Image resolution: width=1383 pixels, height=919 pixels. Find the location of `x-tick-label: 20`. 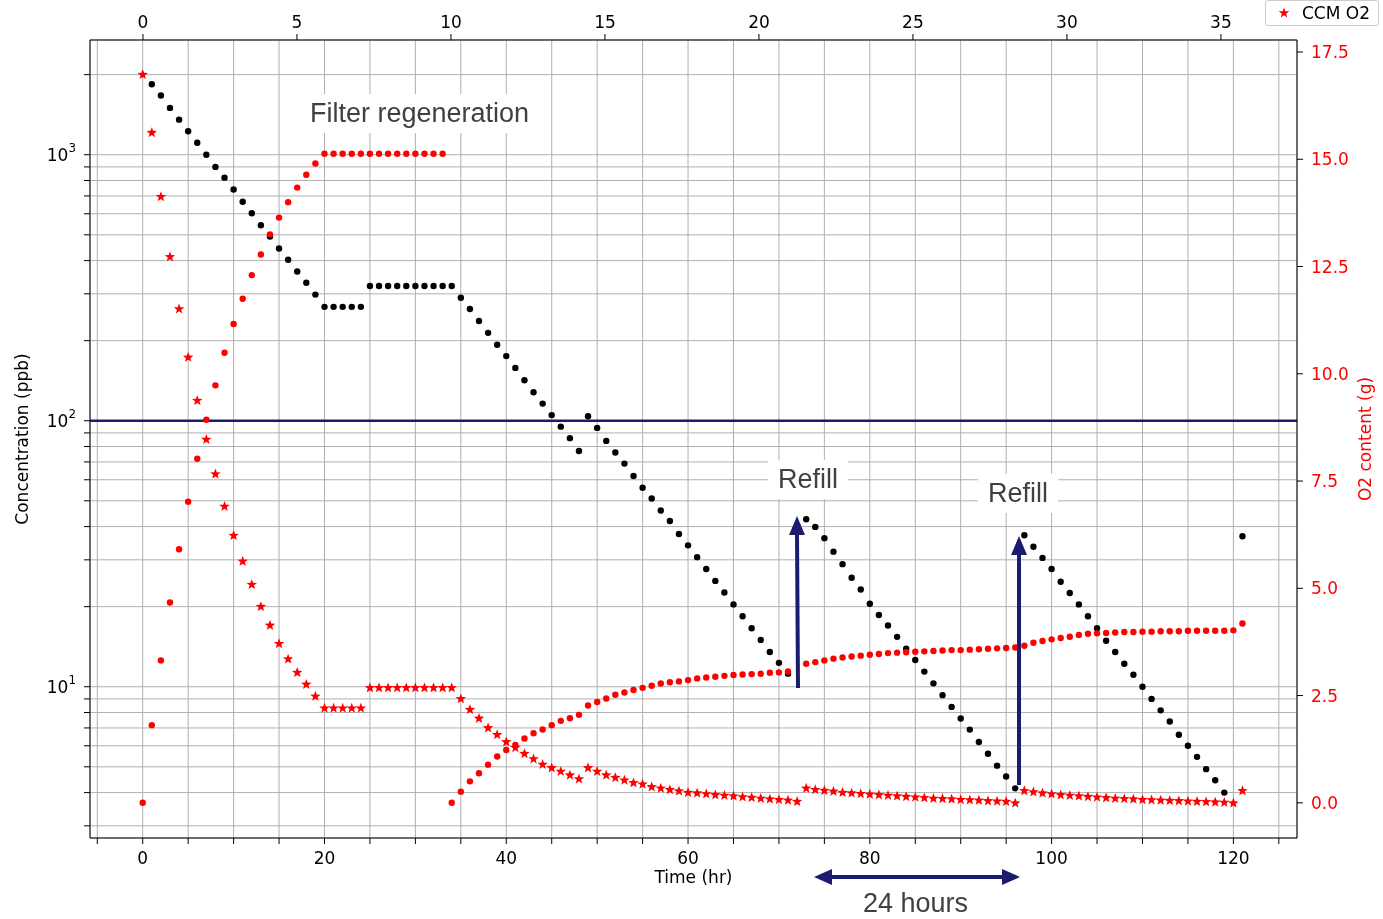

x-tick-label: 20 is located at coordinates (324, 858).